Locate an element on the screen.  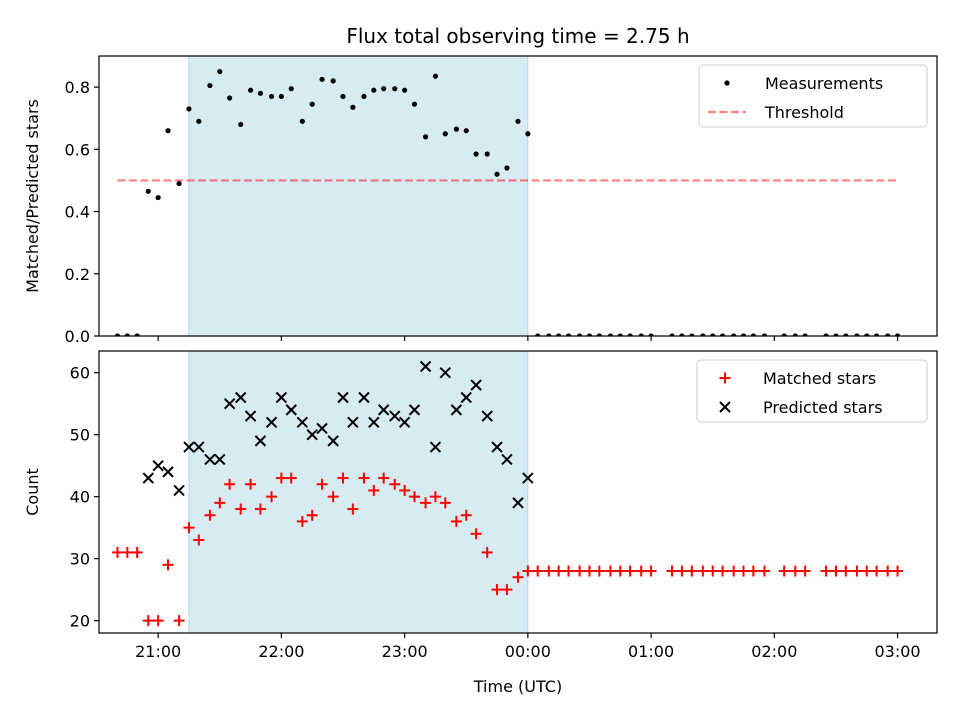
x-axis-label: Time (UTC) is located at coordinates (517, 686).